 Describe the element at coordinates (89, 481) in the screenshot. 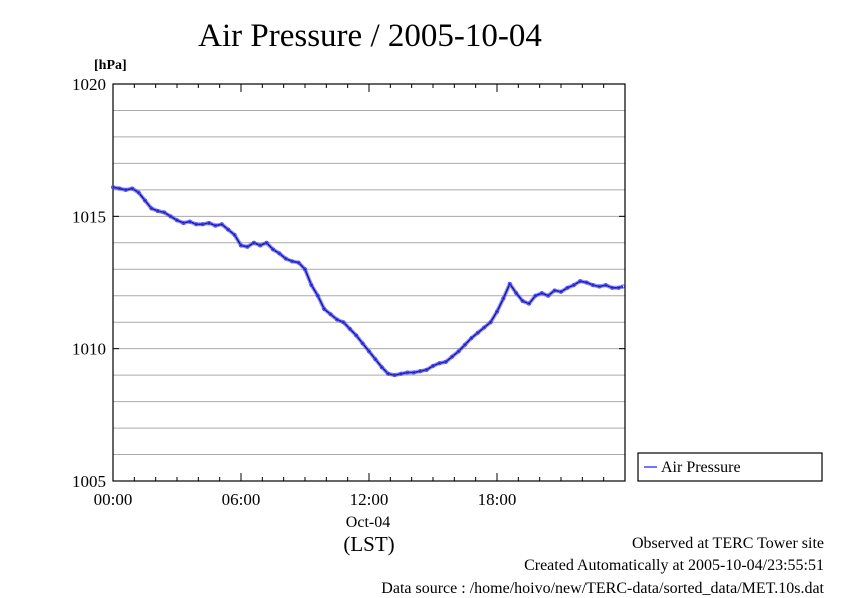

I see `y-tick-label: 1005` at that location.